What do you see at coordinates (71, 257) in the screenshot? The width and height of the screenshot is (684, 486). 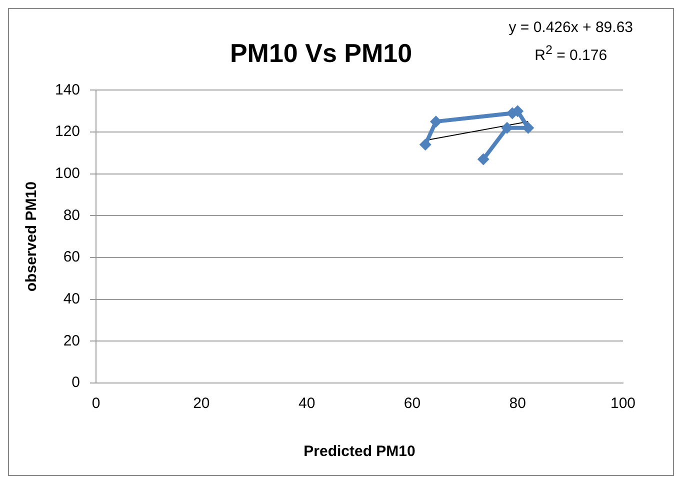 I see `y-tick-label: 60` at bounding box center [71, 257].